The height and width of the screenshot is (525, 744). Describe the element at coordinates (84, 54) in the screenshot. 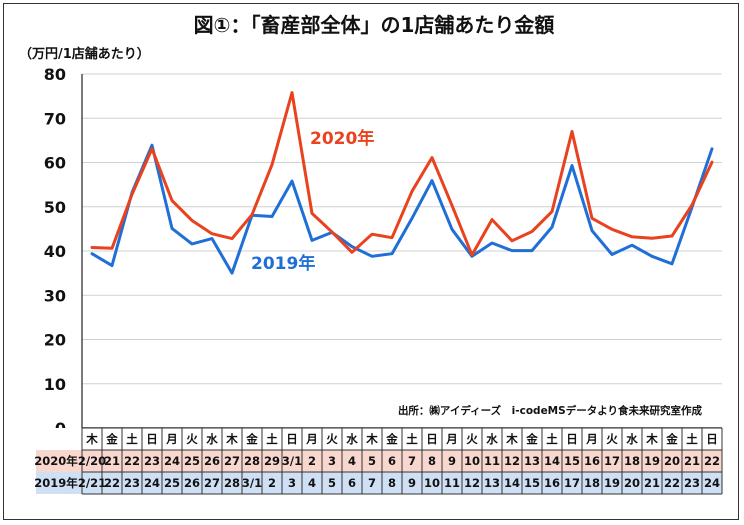

I see `y-axis-unit-label: （万円/1店舗あたり）` at that location.